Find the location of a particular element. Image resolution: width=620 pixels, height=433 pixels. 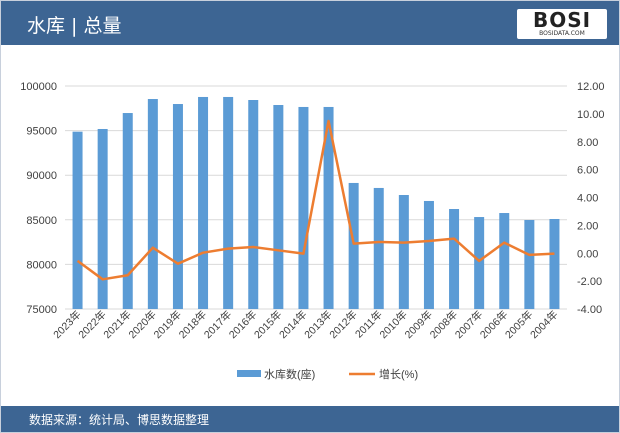

y-left-tick: 95000 is located at coordinates (41, 132).